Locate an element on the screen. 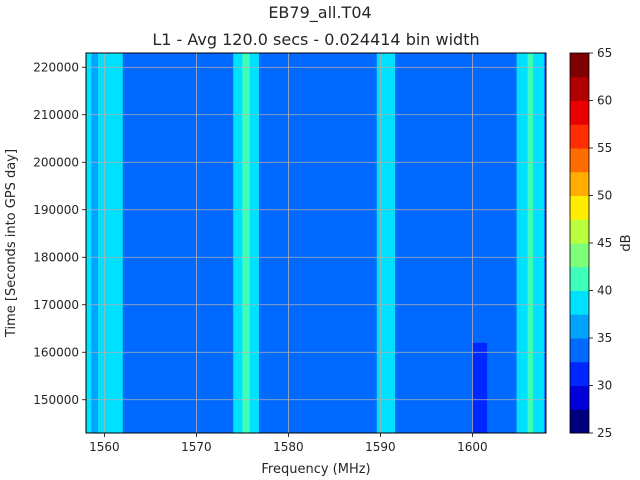 The width and height of the screenshot is (640, 480). chart-subtitle: L1 - Avg 120.0 secs - 0.024414 bin width is located at coordinates (315, 39).